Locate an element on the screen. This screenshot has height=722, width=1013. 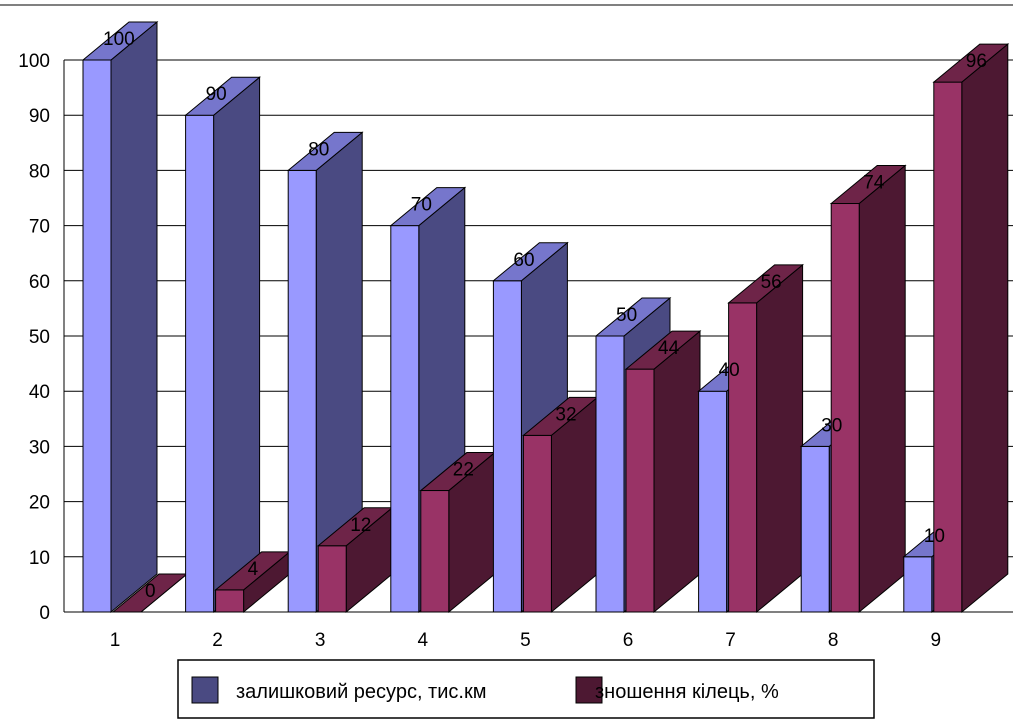
x-tick-label: 9 is located at coordinates (936, 640).